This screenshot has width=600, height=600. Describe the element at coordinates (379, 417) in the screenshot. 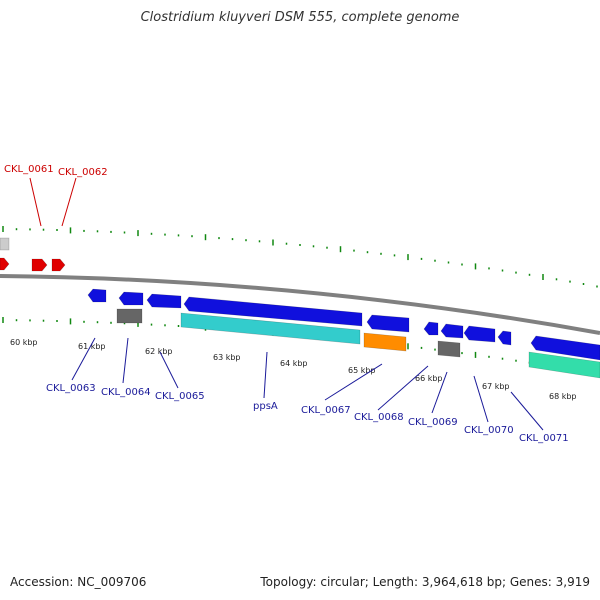

I see `gene-label-ckl-0068: CKL_0068` at that location.